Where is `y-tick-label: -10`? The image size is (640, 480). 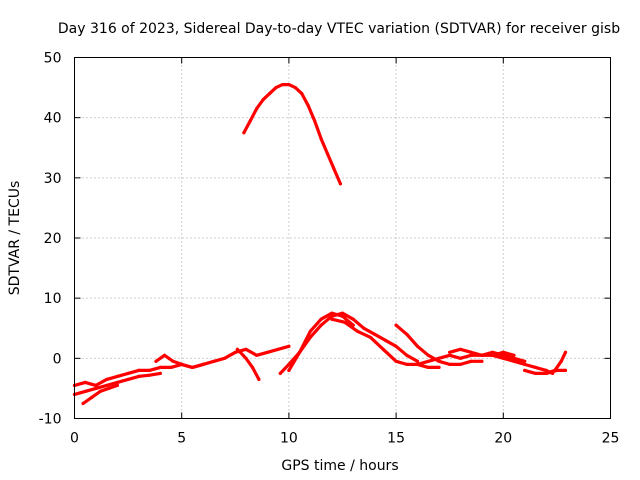
y-tick-label: -10 is located at coordinates (50, 420).